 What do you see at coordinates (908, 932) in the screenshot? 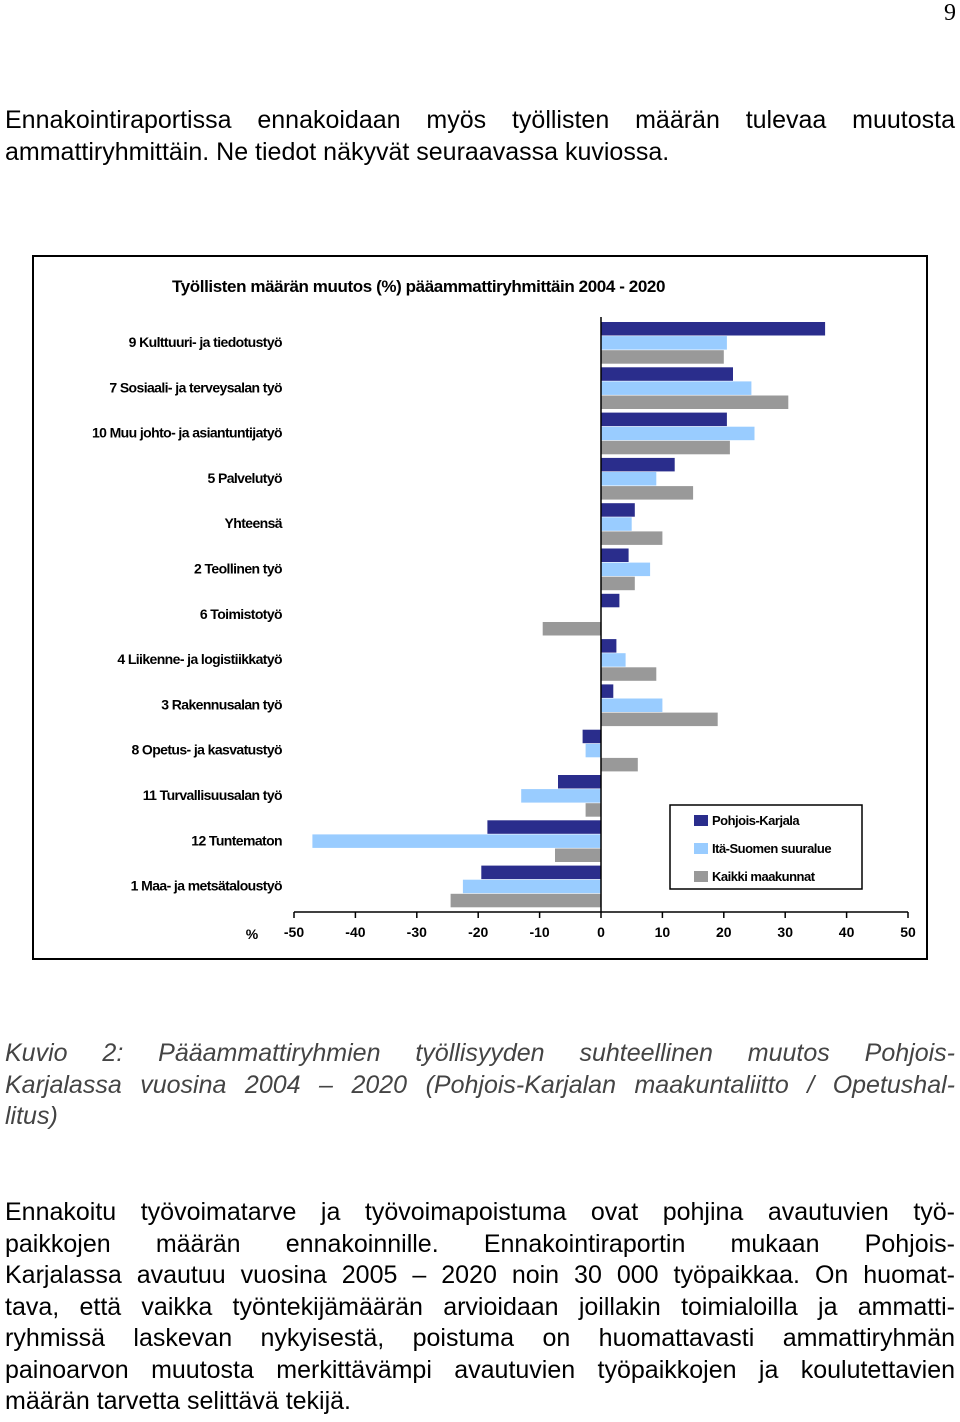
I see `x-tick-label: 50` at bounding box center [908, 932].